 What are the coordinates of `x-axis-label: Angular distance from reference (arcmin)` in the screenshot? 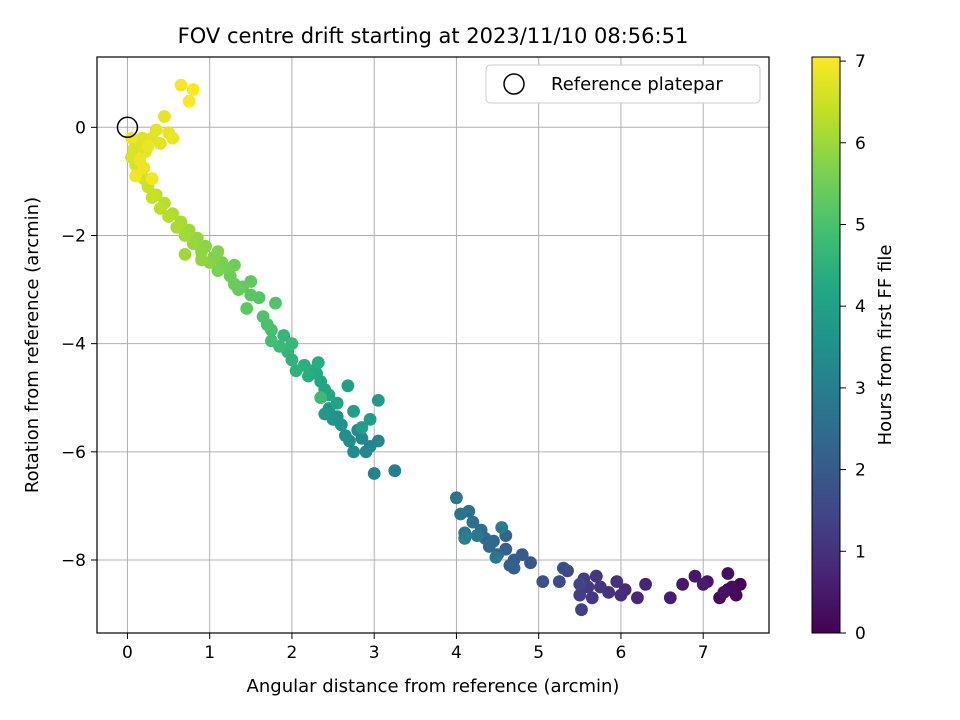 It's located at (433, 686).